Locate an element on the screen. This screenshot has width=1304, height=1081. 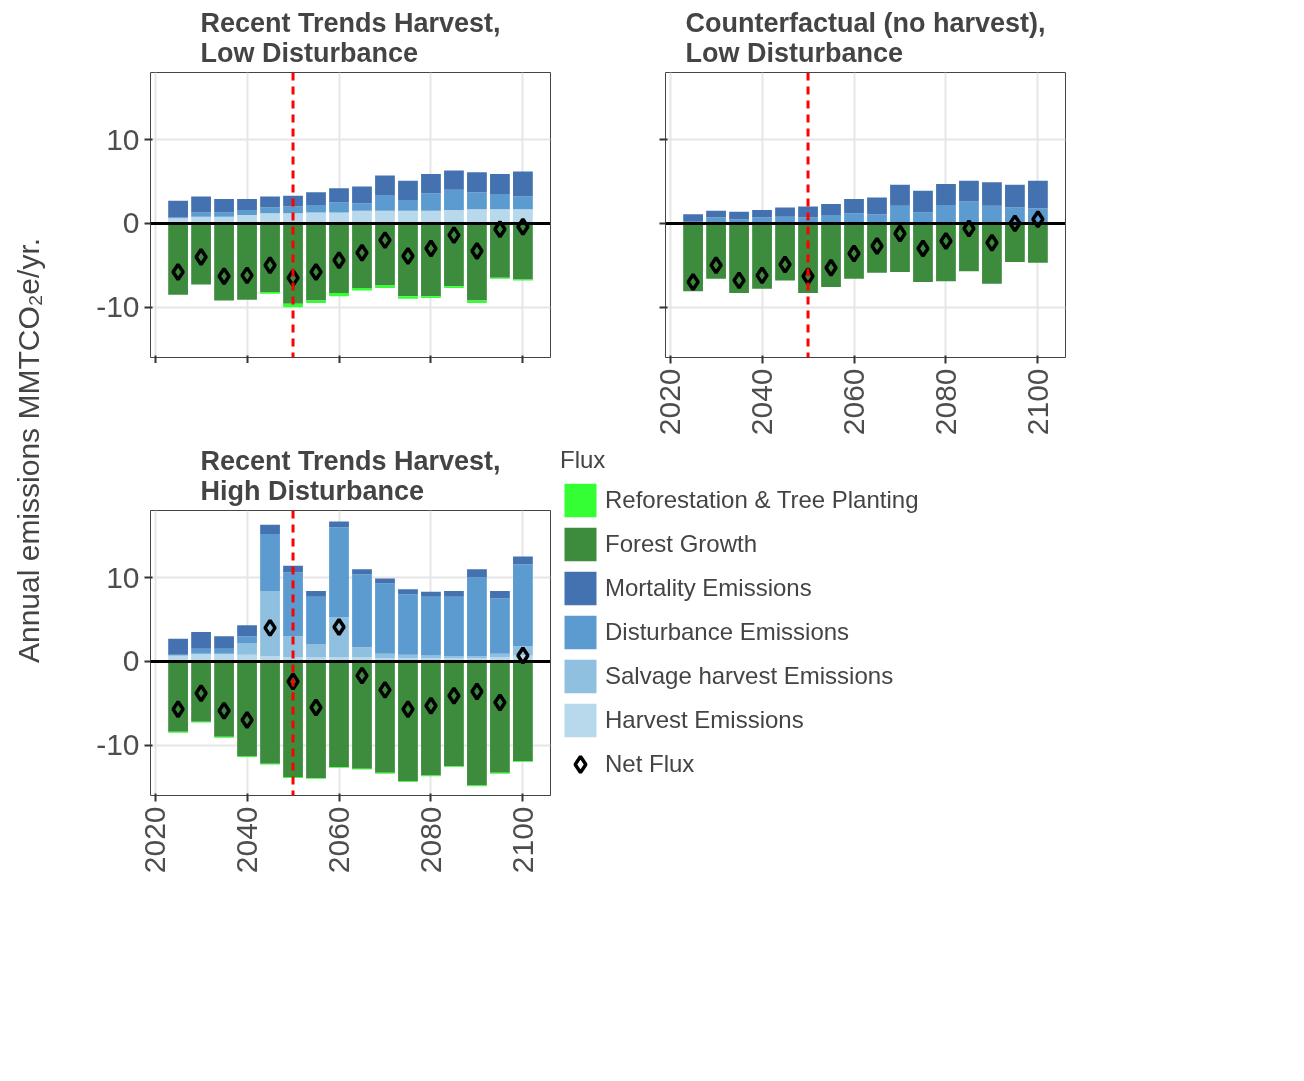
legend-label: Disturbance Emissions is located at coordinates (727, 632).